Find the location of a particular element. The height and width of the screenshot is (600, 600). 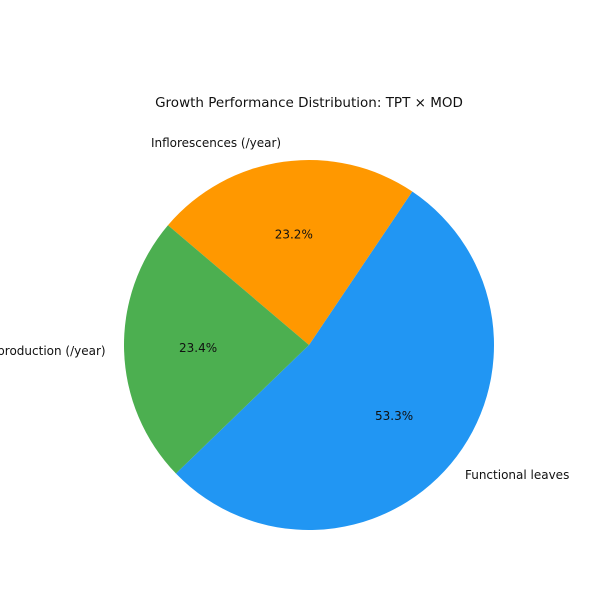

slice-label: Inflorescences (/year) is located at coordinates (216, 143).